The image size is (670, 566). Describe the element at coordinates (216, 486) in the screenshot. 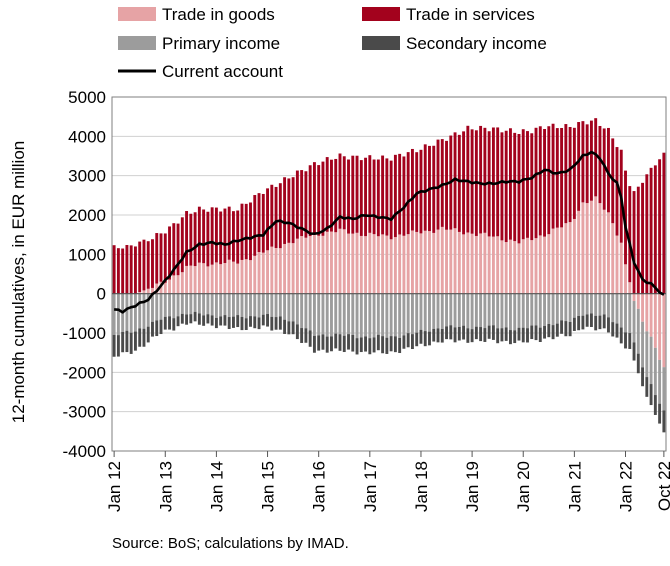

I see `x-tick-label: Jan 14` at that location.